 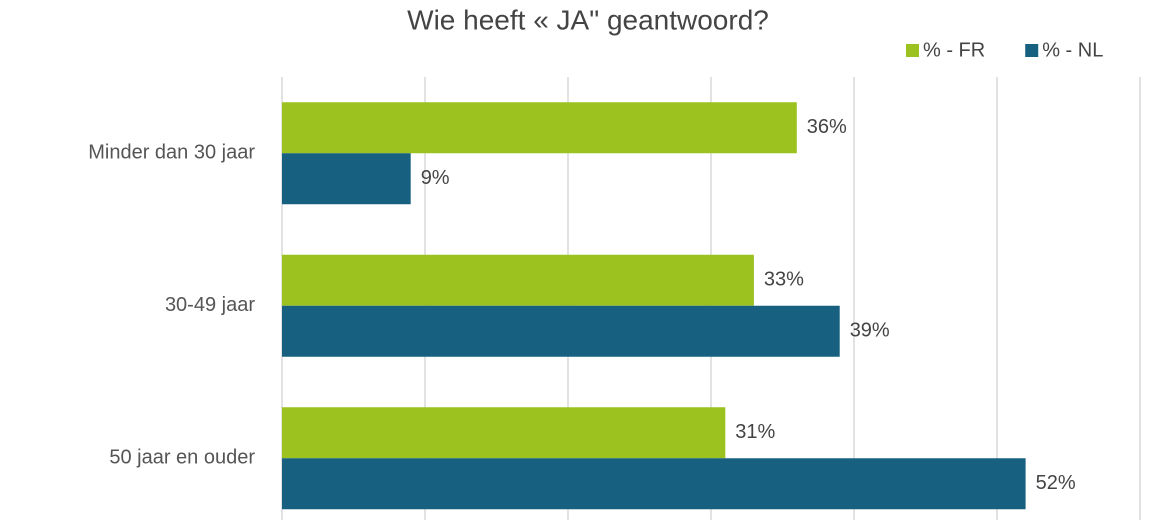 What do you see at coordinates (1072, 50) in the screenshot?
I see `legend-label: % - NL` at bounding box center [1072, 50].